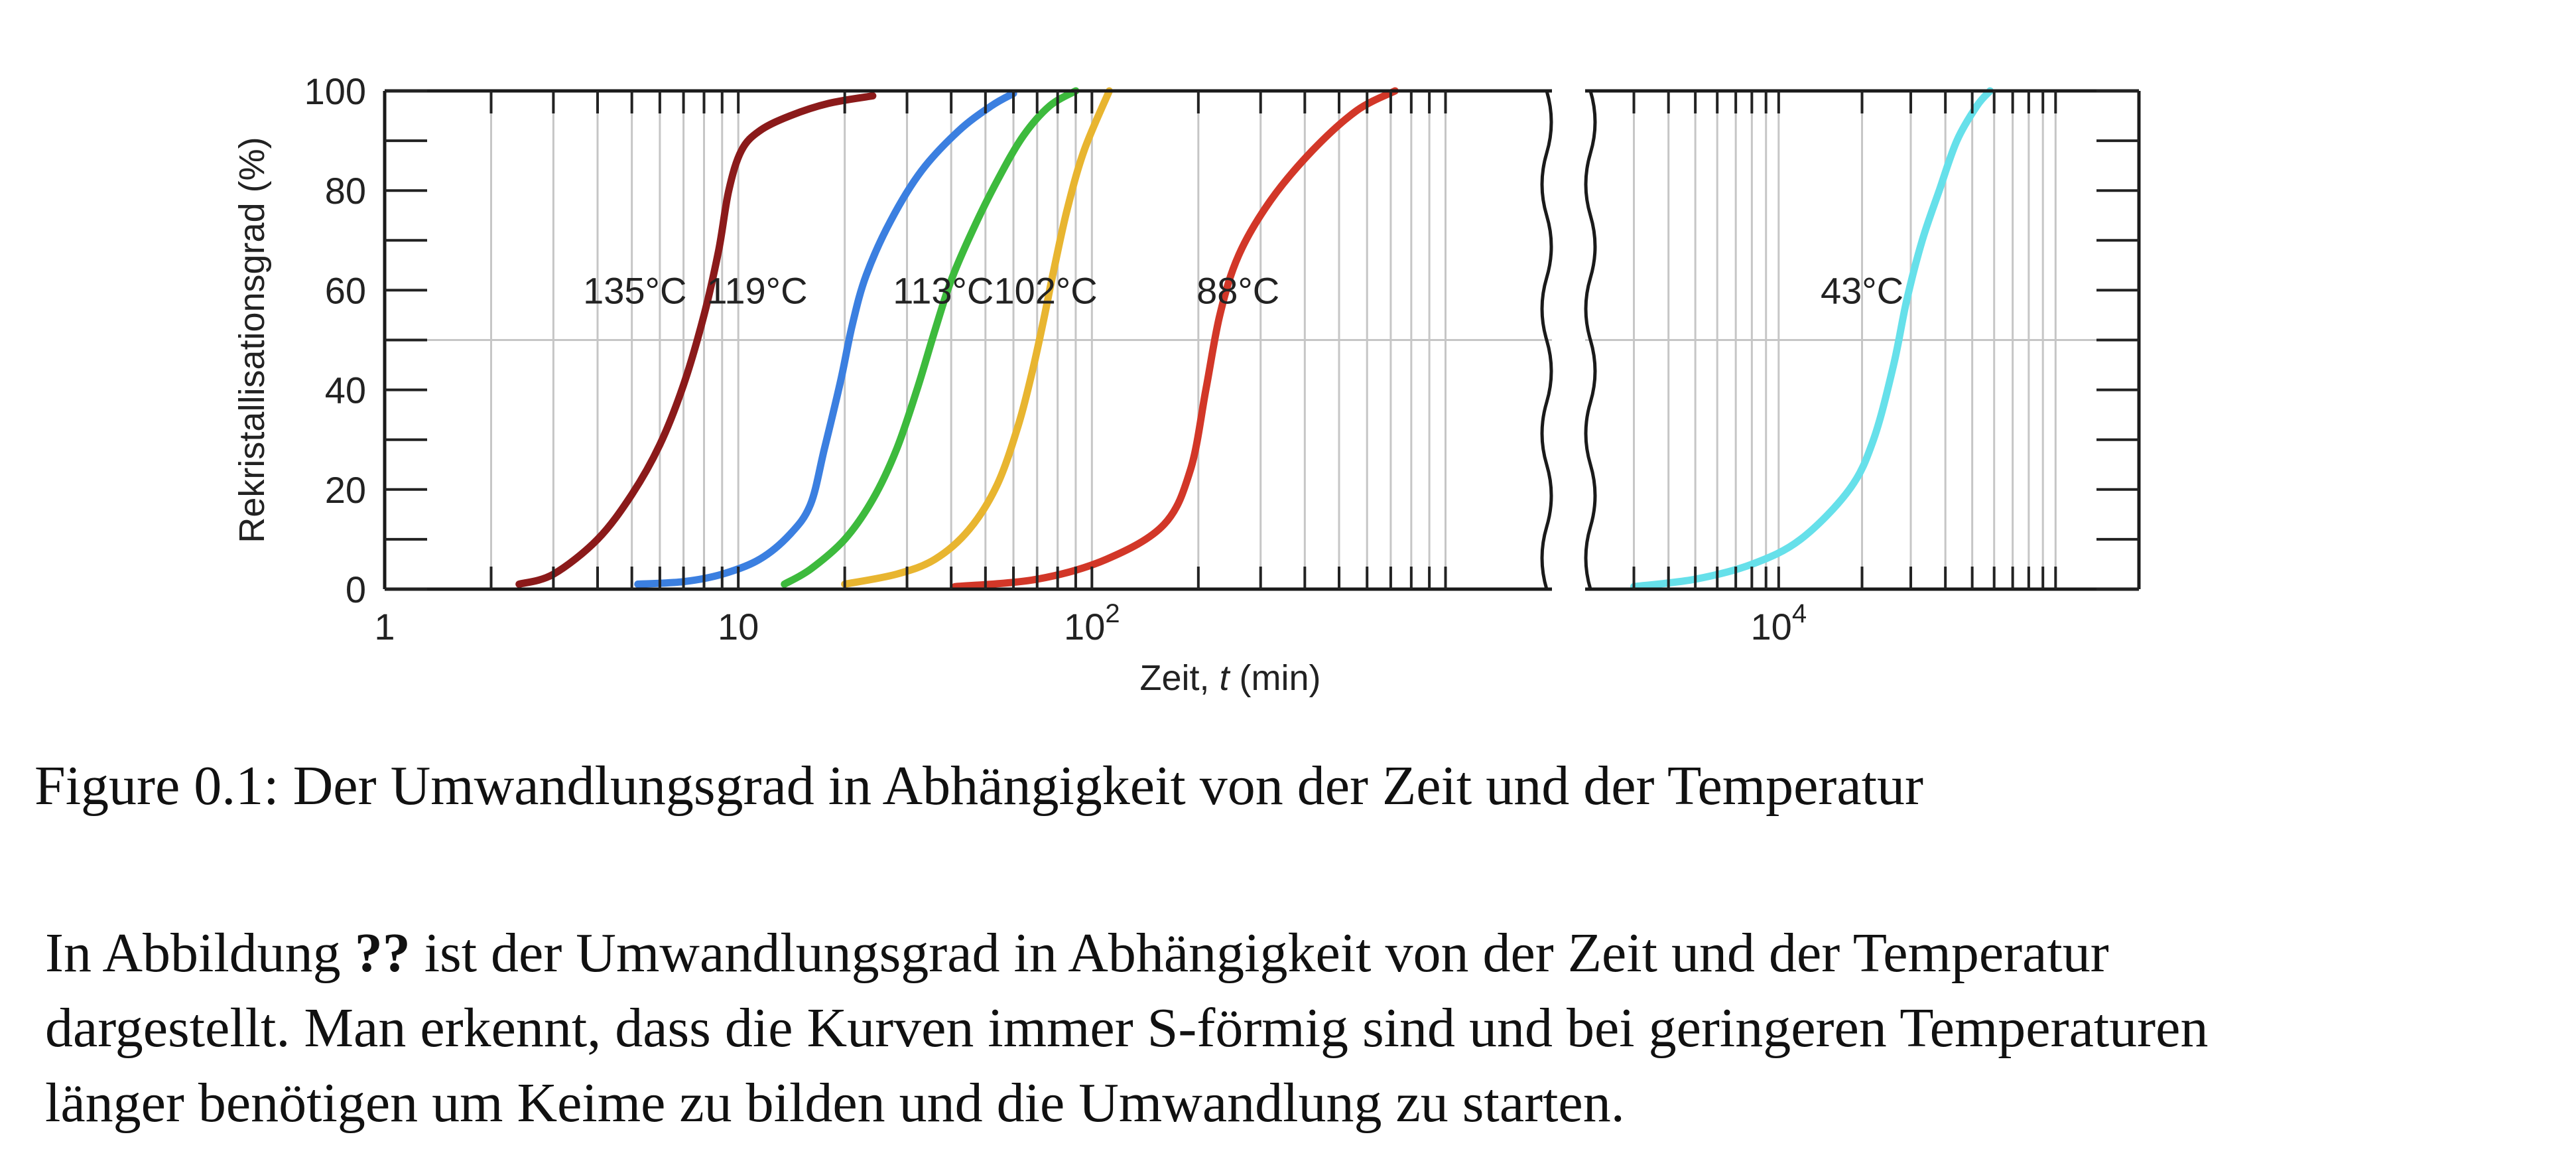 This screenshot has height=1167, width=2576. I want to click on y-axis-title: Rekristallisationsgrad (%), so click(252, 340).